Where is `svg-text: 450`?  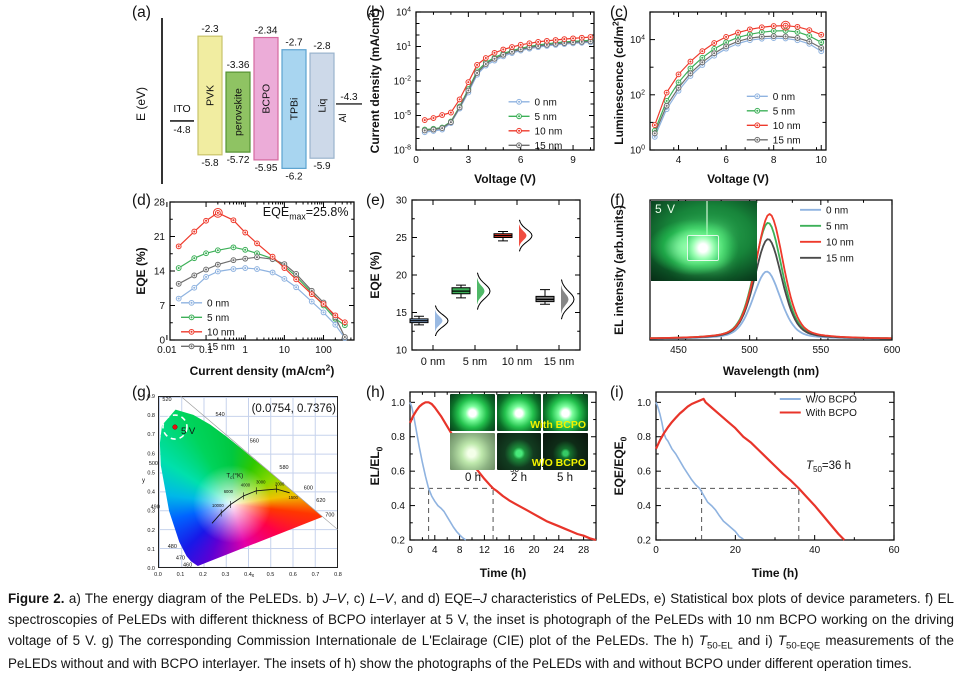
svg-text: 450 is located at coordinates (678, 350).